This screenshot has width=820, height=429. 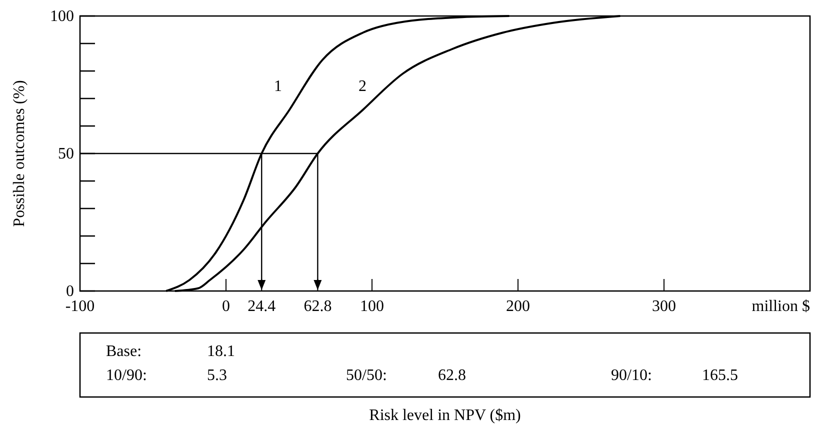 I want to click on text: 10/90:, so click(x=126, y=375).